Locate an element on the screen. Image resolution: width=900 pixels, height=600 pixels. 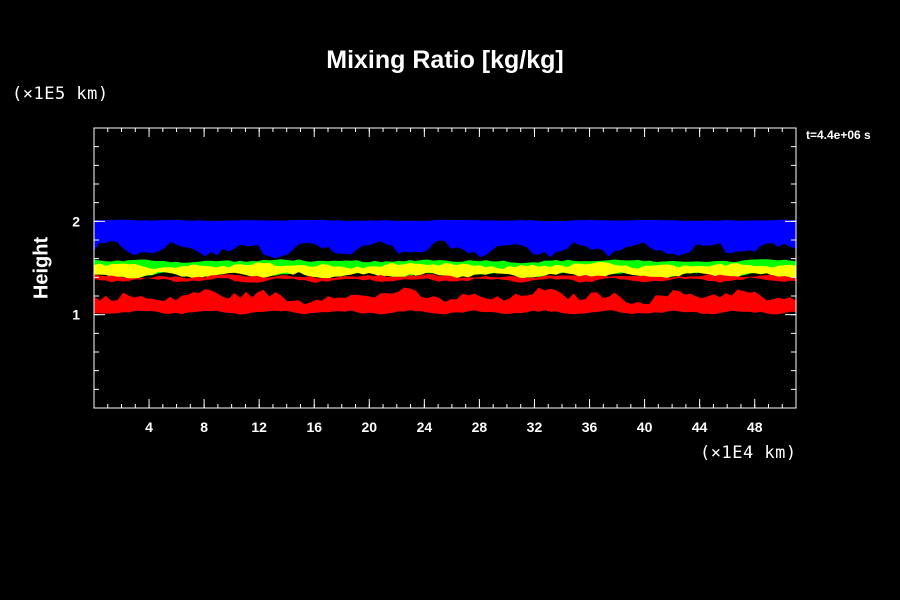
x-tick-label: 32 is located at coordinates (535, 427).